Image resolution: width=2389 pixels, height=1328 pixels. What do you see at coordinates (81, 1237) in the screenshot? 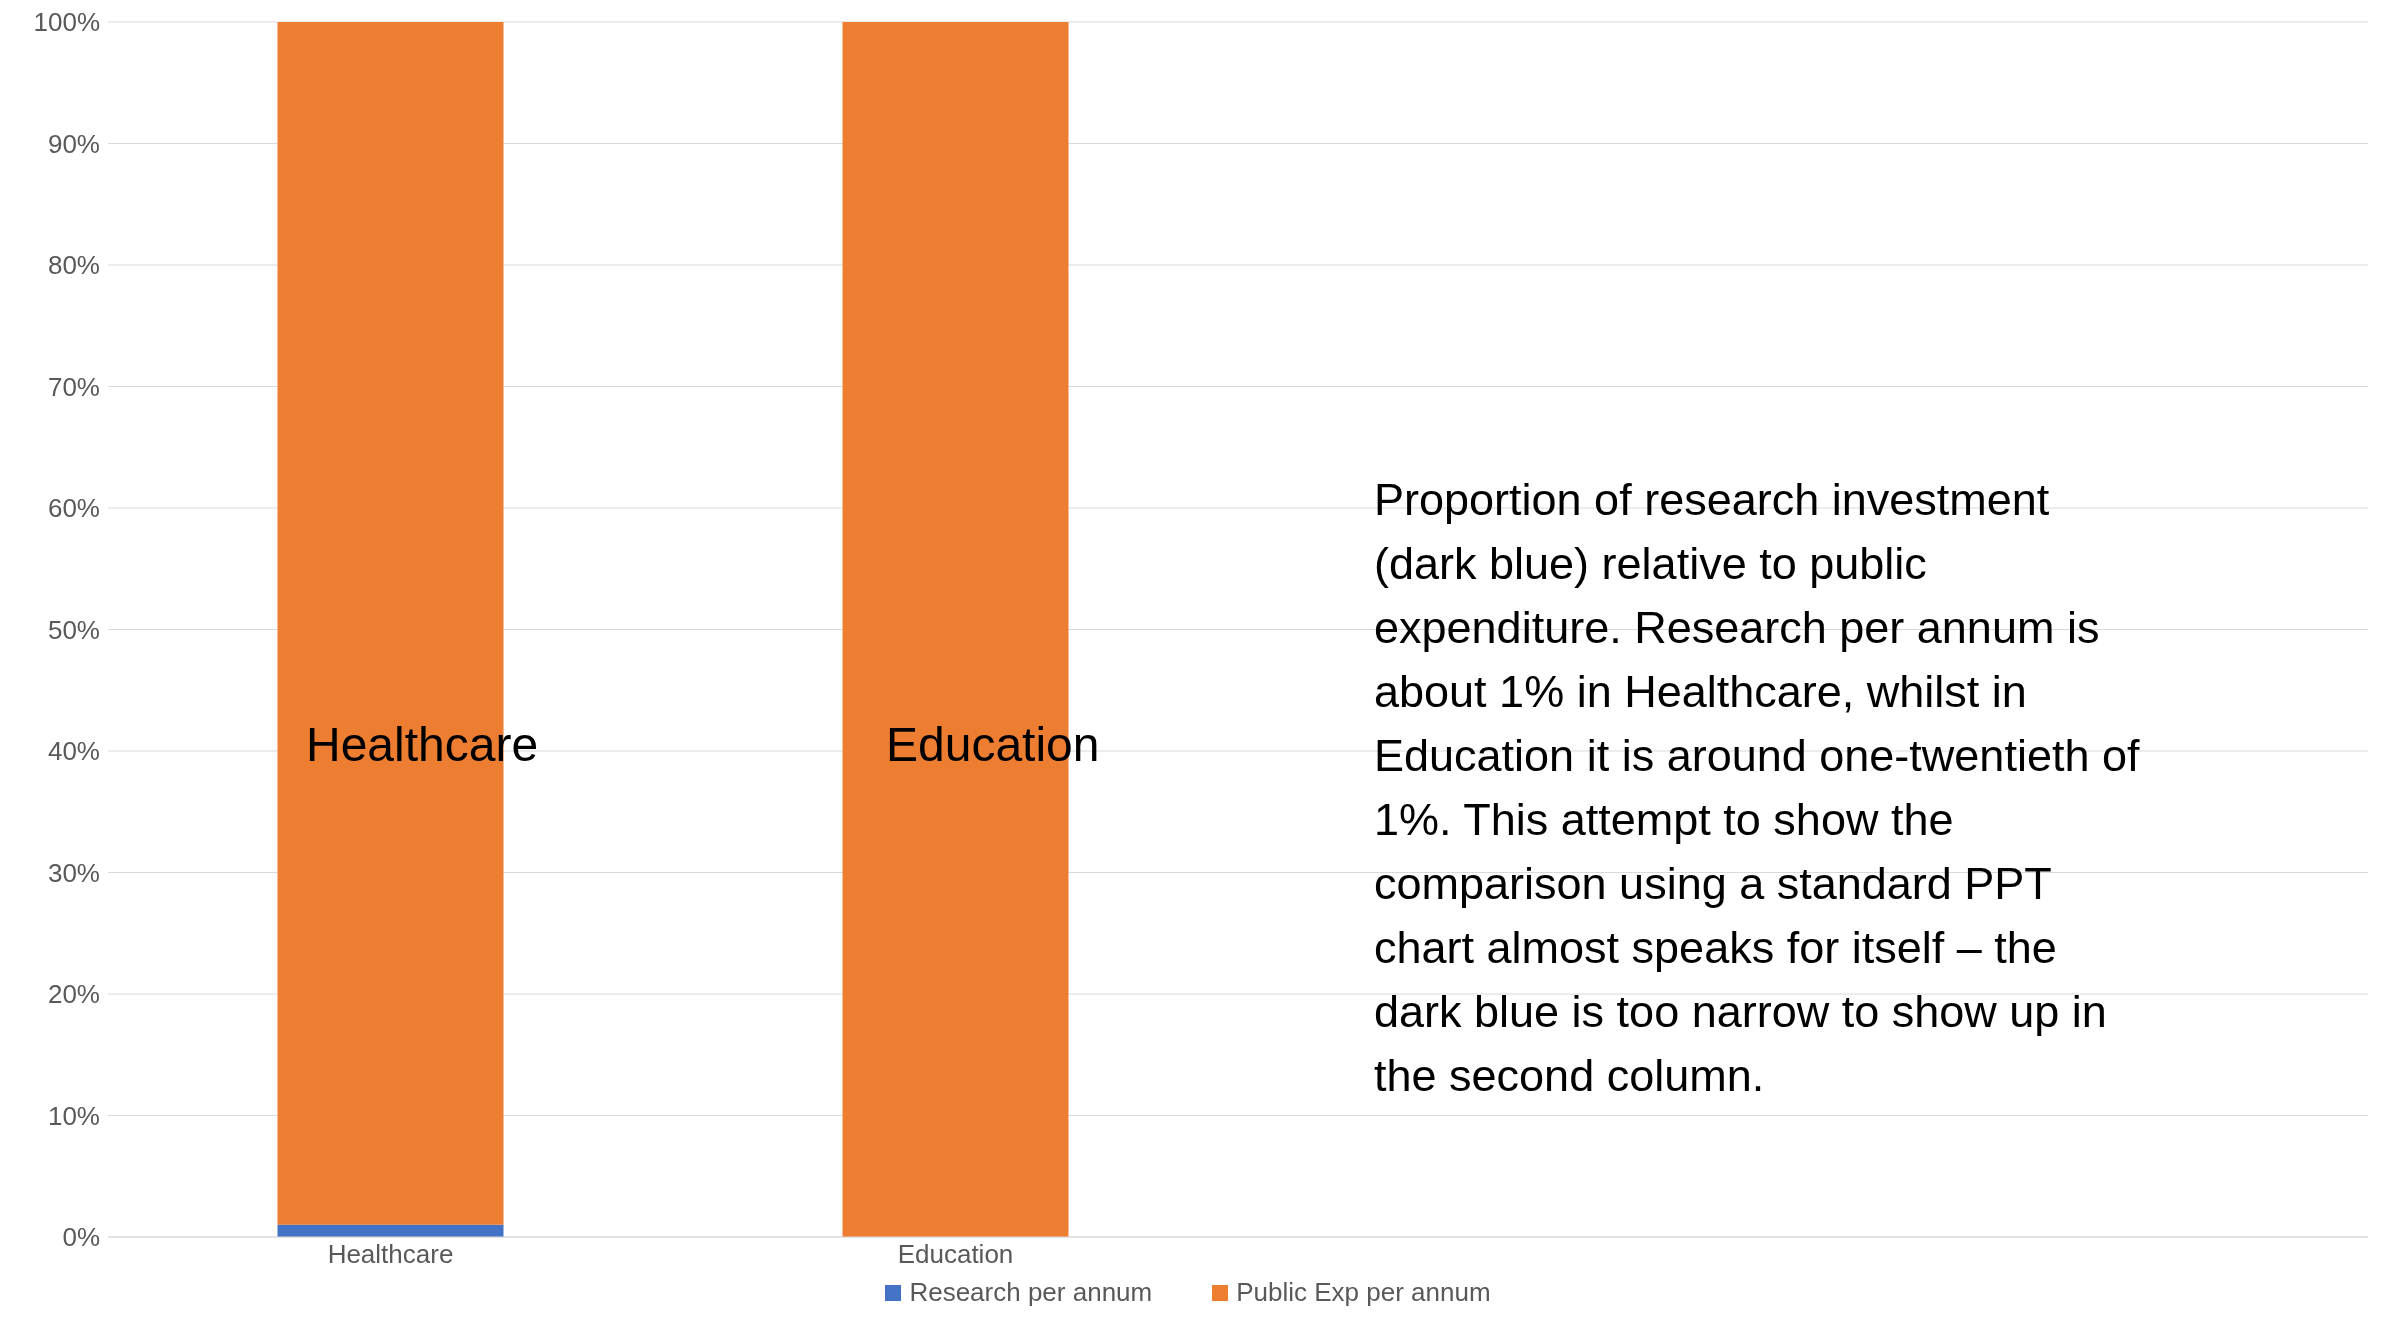
I see `y-tick-label: 0%` at bounding box center [81, 1237].